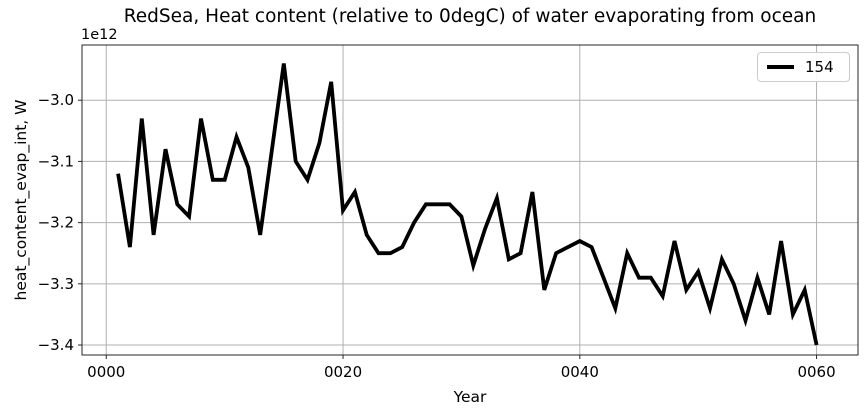 The width and height of the screenshot is (866, 412). What do you see at coordinates (56, 161) in the screenshot?
I see `y-tick-label: −3.1` at bounding box center [56, 161].